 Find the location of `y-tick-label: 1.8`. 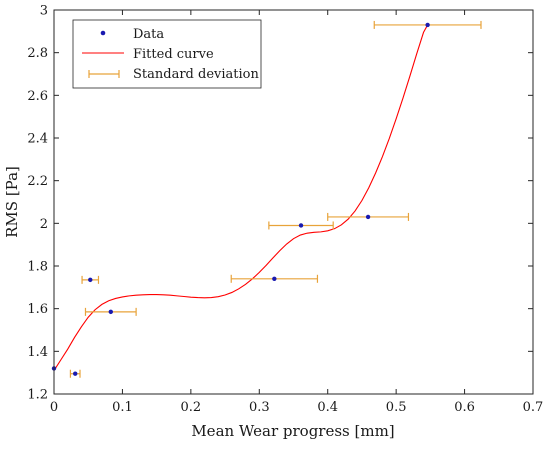

y-tick-label: 1.8 is located at coordinates (37, 267).